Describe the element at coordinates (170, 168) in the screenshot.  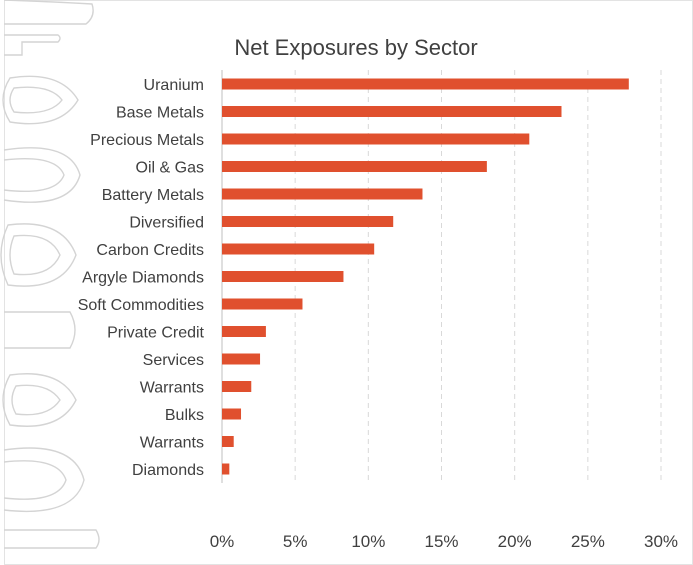
I see `category-label: Oil & Gas` at that location.